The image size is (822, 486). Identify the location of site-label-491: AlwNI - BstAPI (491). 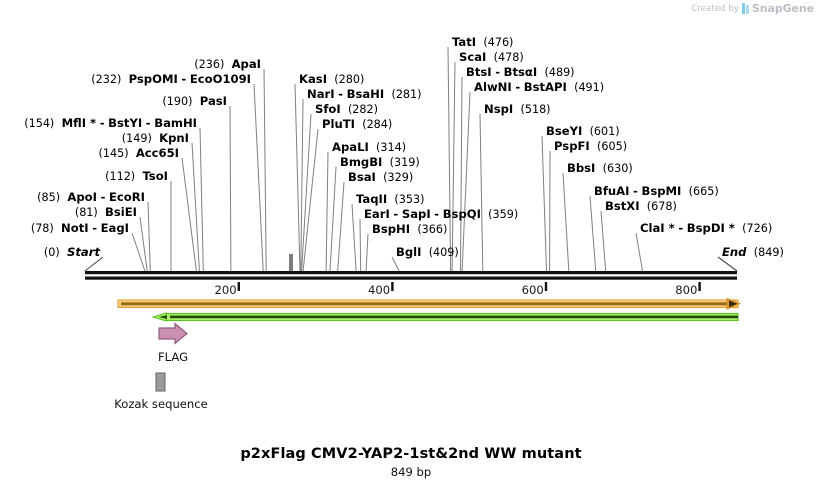
(539, 87).